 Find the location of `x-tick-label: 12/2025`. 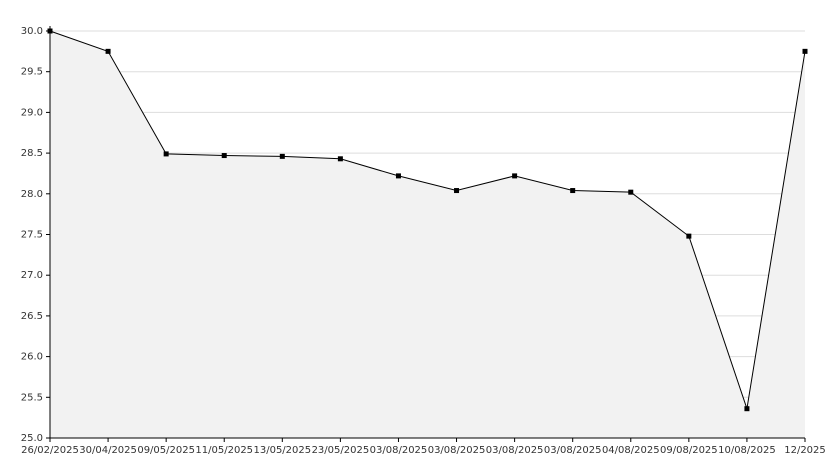

x-tick-label: 12/2025 is located at coordinates (805, 450).